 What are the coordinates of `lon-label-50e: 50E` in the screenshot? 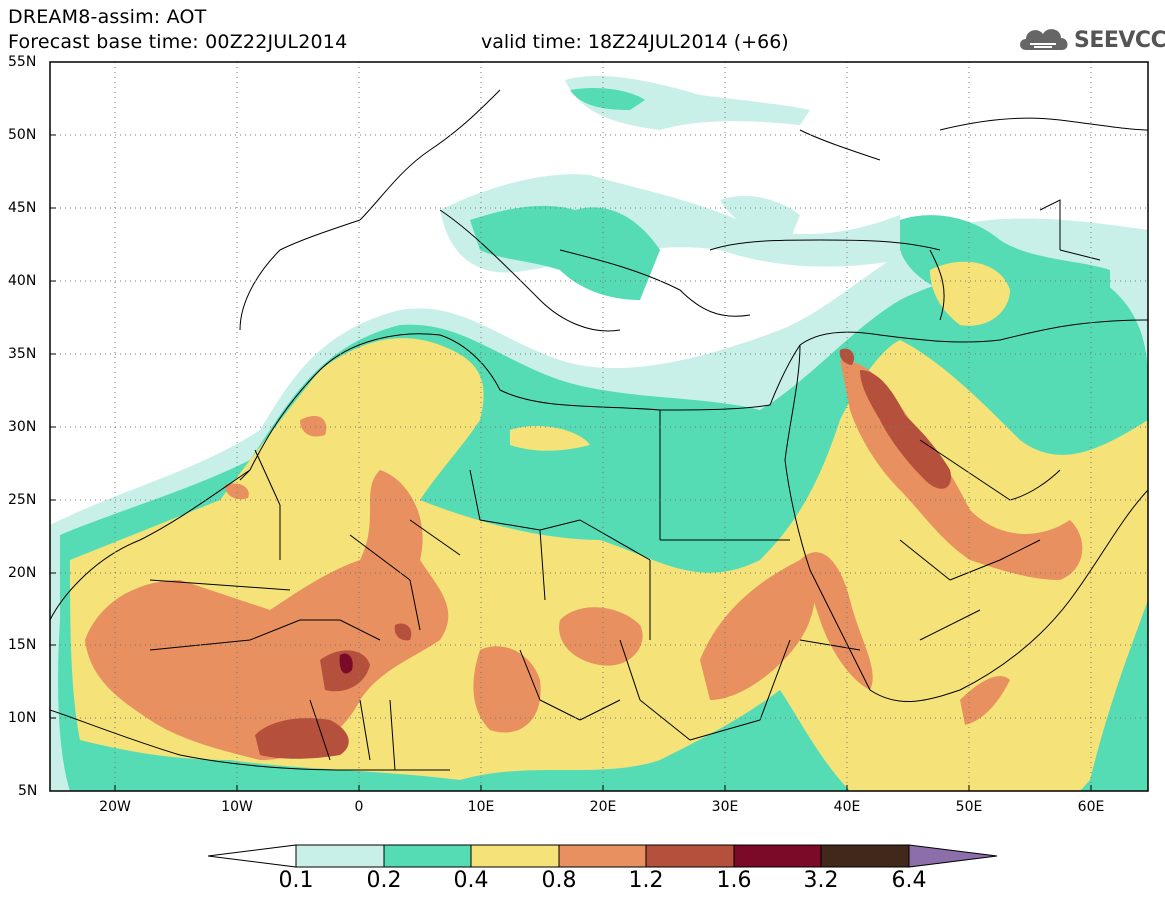 It's located at (969, 807).